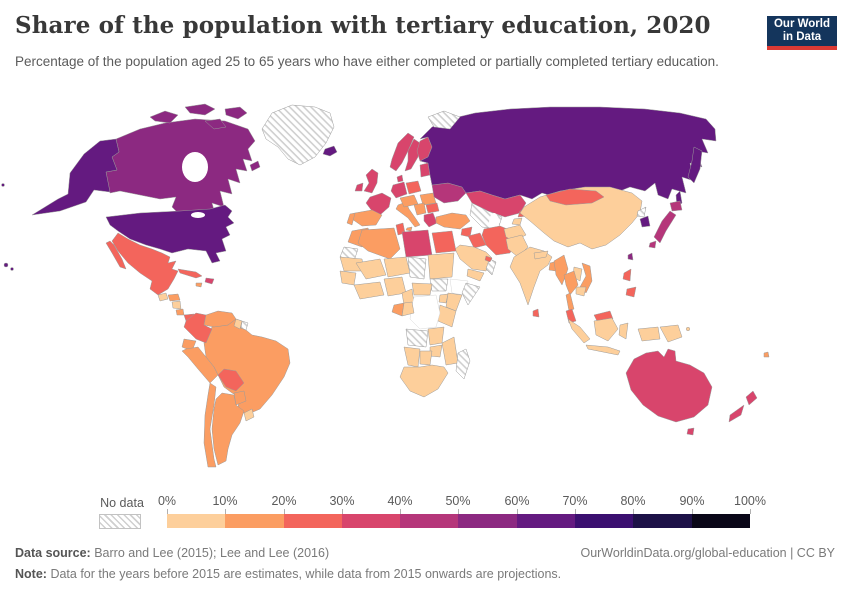 This screenshot has height=600, width=850. Describe the element at coordinates (198, 328) in the screenshot. I see `country-colombia` at that location.